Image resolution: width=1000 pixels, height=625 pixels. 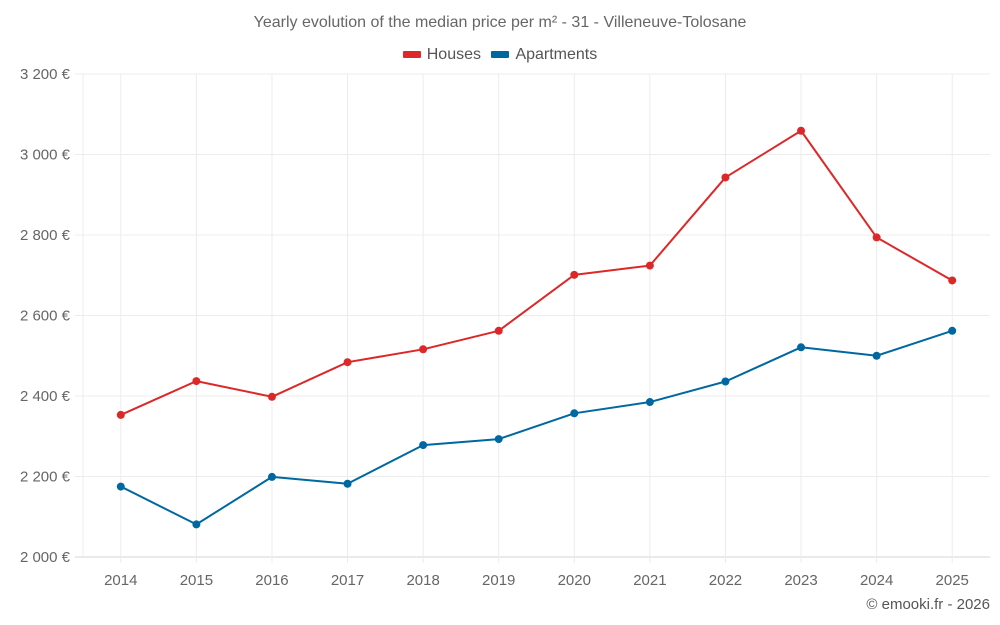 I want to click on data-point-houses-2025, so click(x=952, y=280).